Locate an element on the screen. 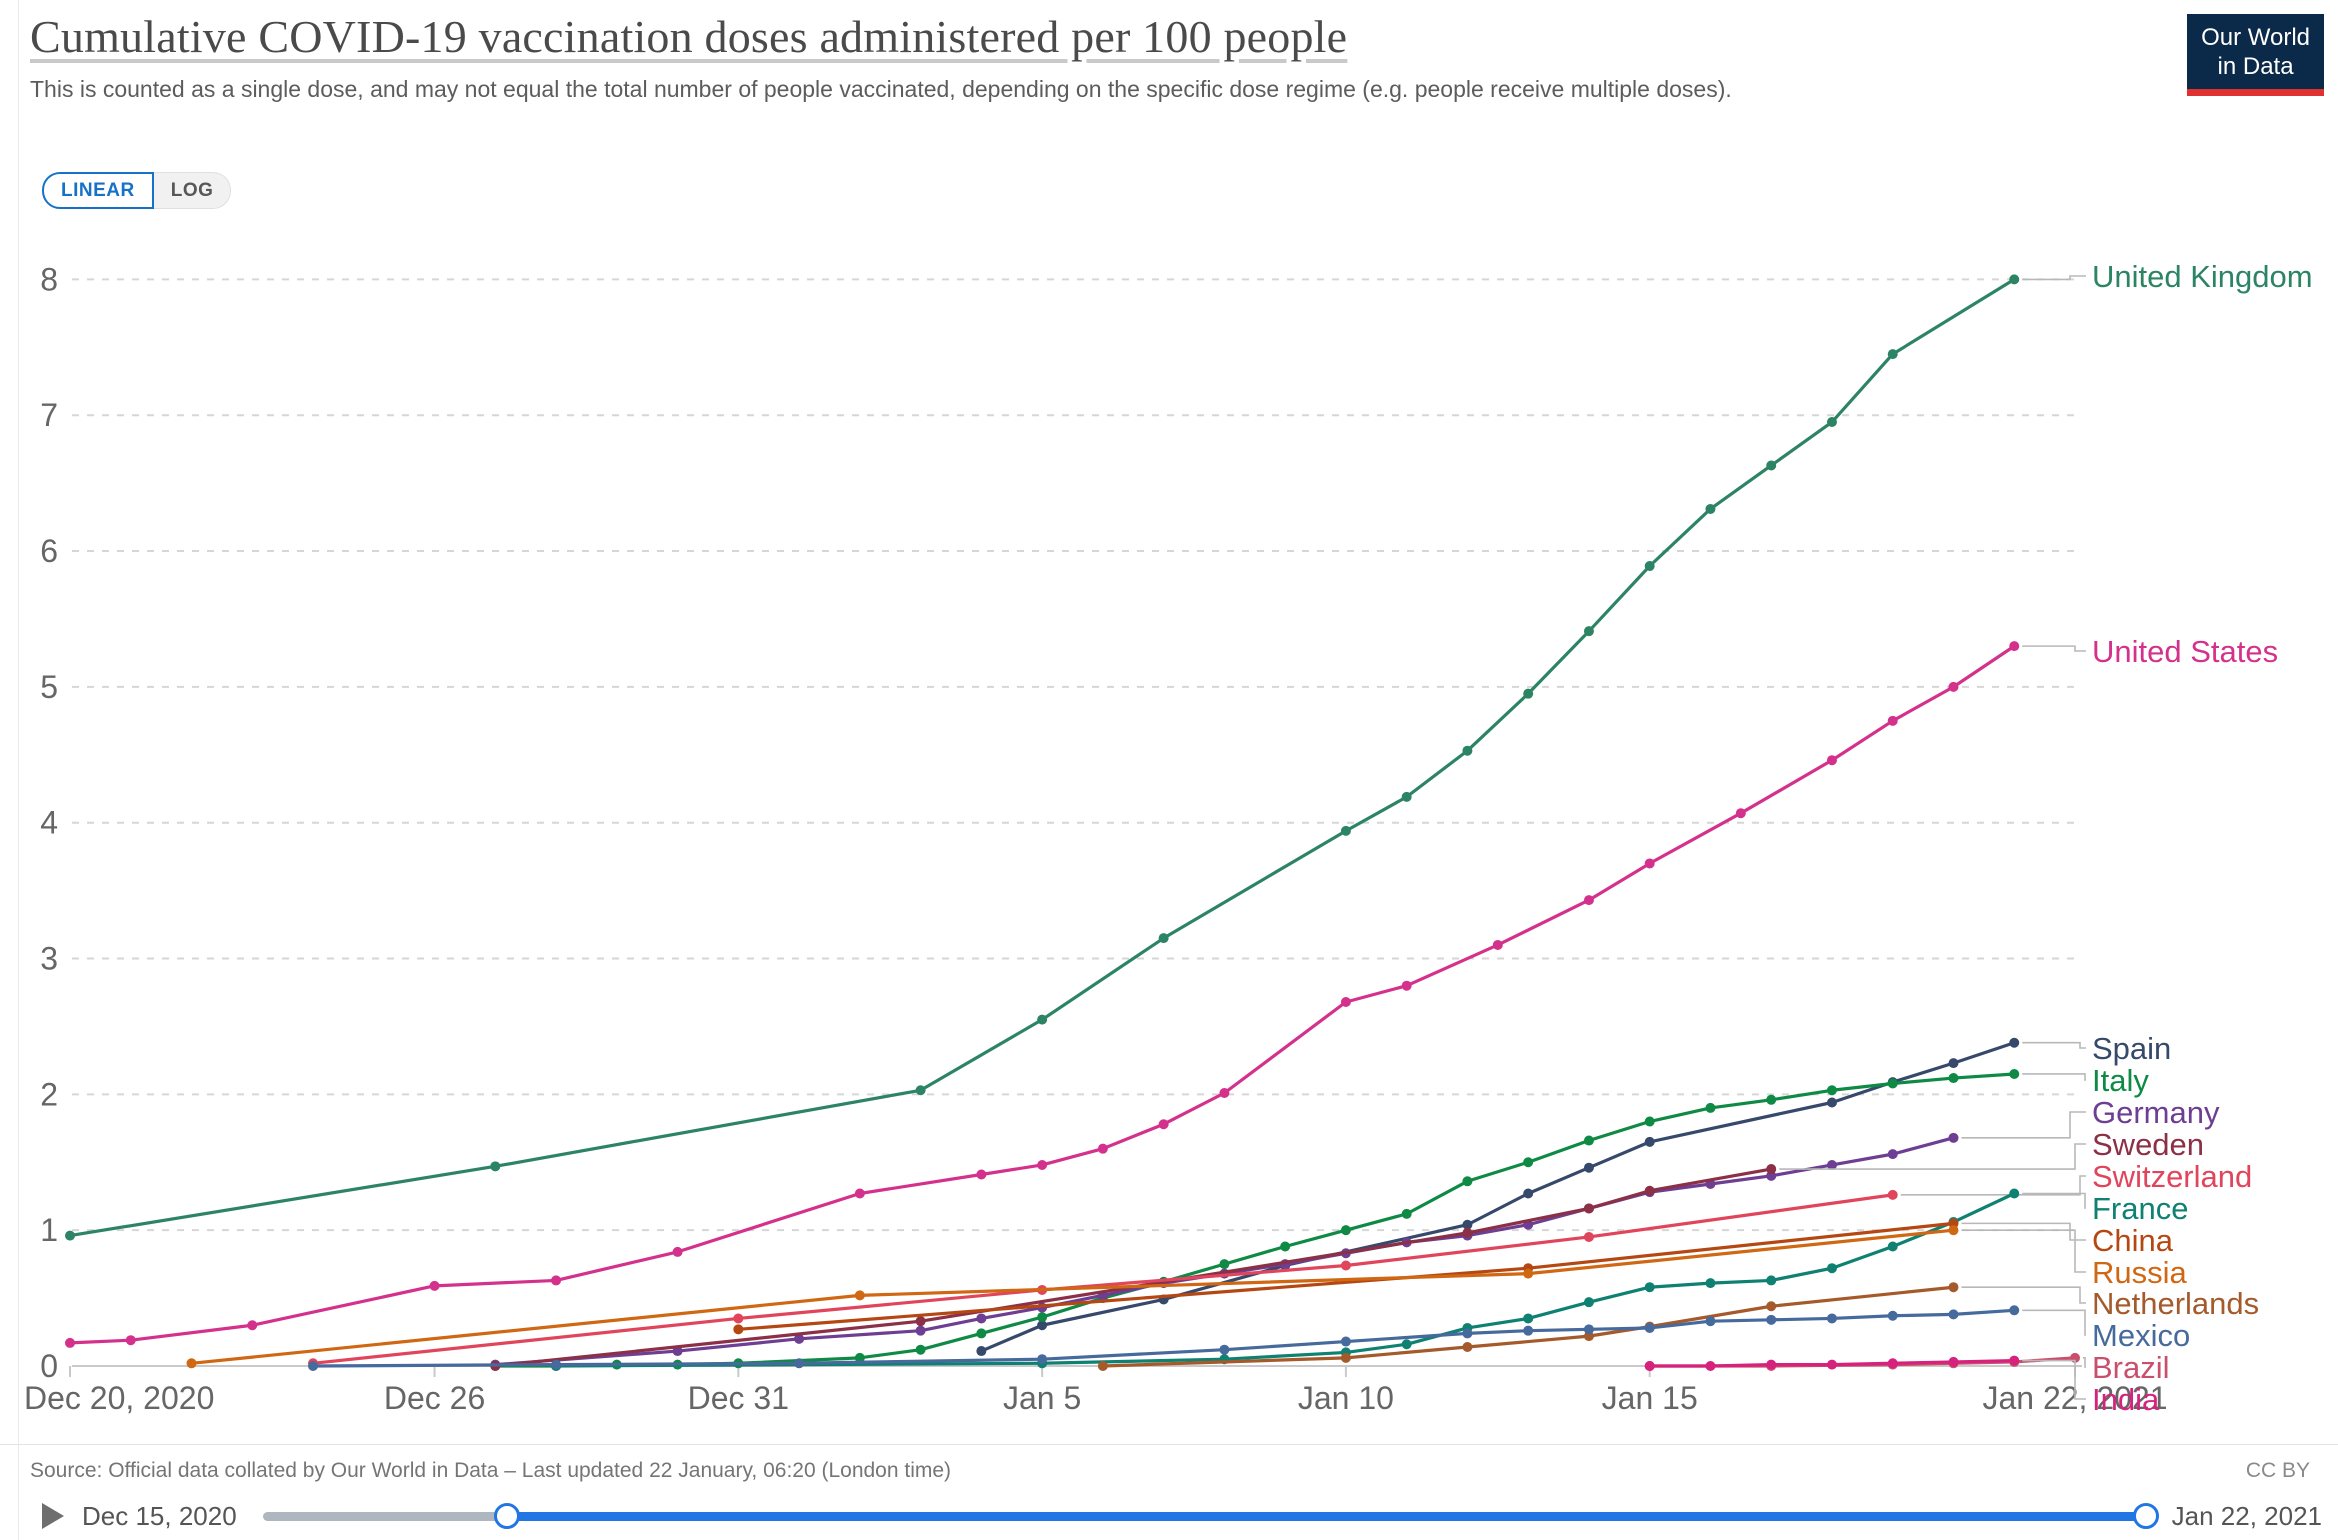 This screenshot has width=2338, height=1540. series-label-germany: Germany is located at coordinates (2156, 1112).